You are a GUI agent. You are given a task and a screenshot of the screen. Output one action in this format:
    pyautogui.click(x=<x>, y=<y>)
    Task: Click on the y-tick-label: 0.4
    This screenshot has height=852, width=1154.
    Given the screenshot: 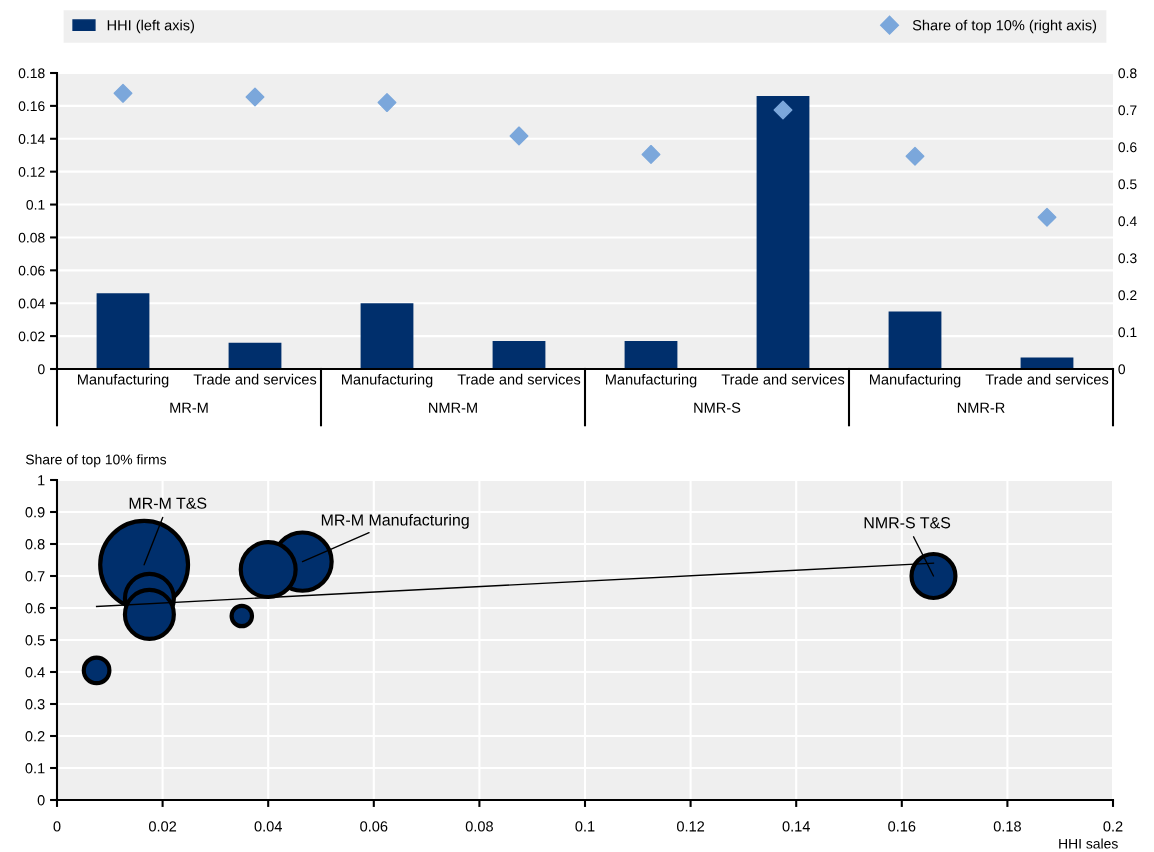 What is the action you would take?
    pyautogui.click(x=35, y=672)
    